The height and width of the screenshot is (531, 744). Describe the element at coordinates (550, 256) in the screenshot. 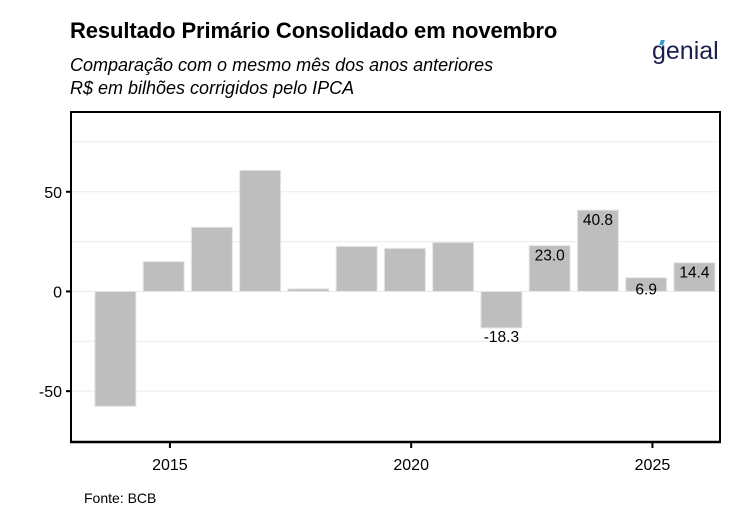

I see `data-label: 23.0` at that location.